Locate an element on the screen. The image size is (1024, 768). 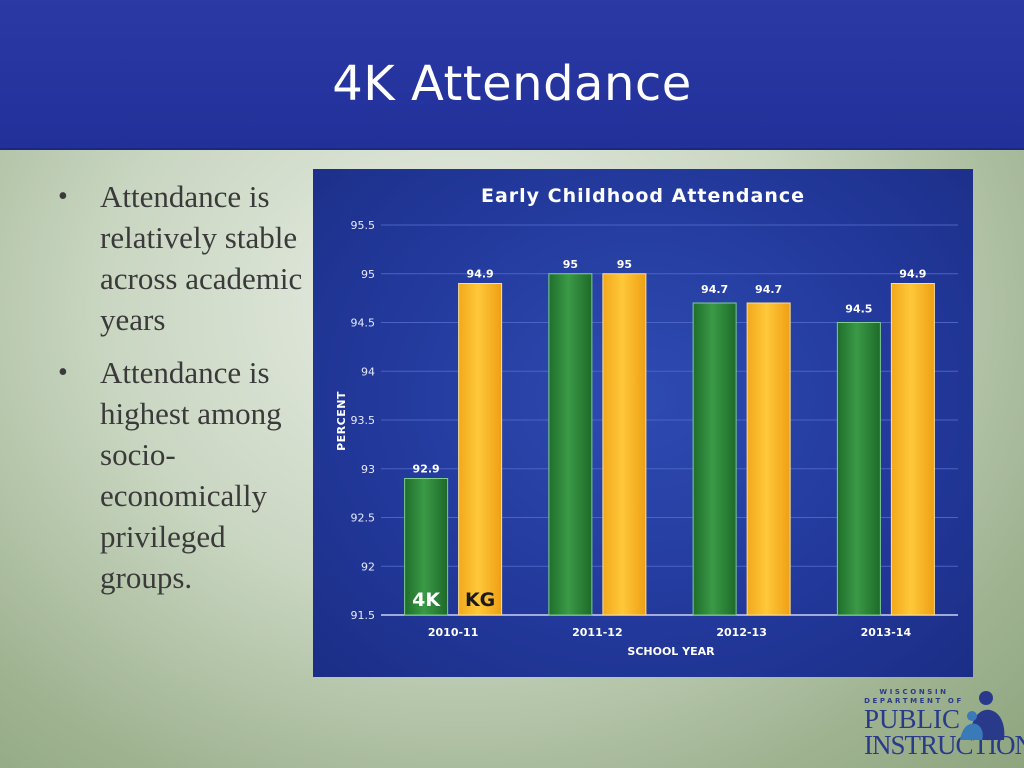
data-label: 92.9 is located at coordinates (426, 469).